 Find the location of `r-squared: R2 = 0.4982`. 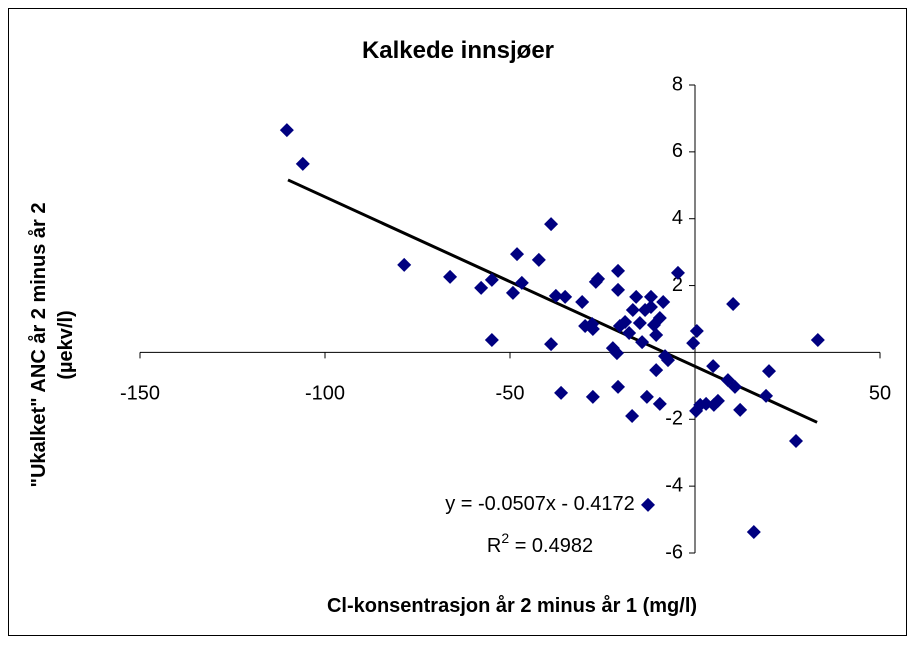

r-squared: R2 = 0.4982 is located at coordinates (540, 543).